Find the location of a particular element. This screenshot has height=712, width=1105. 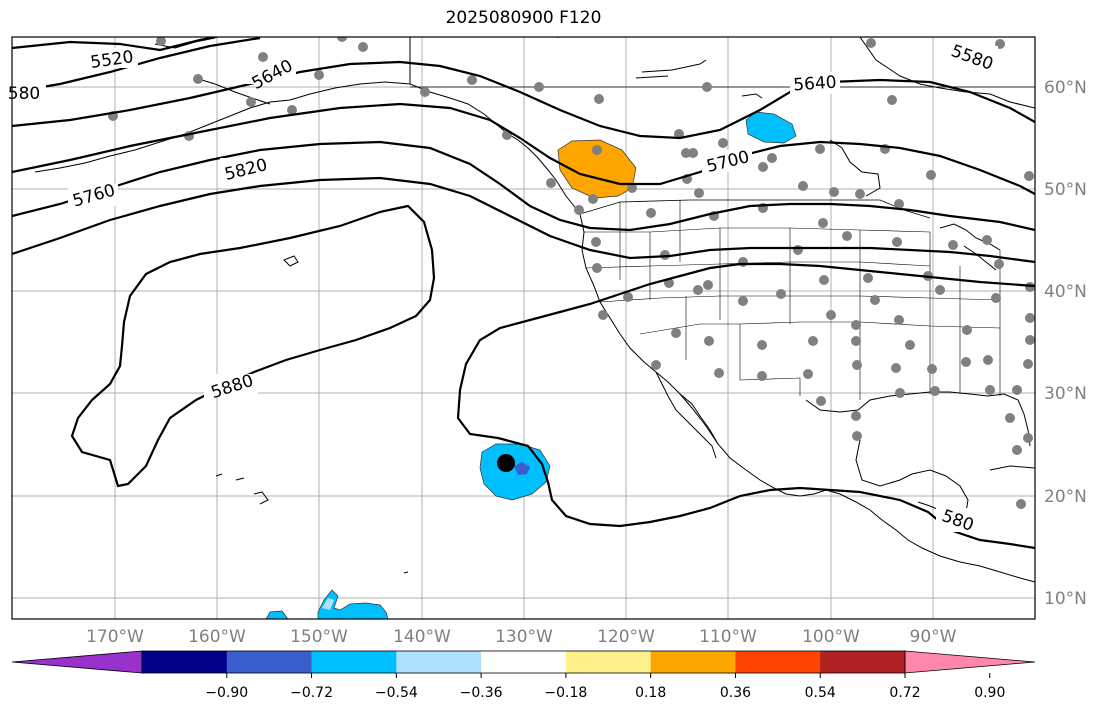

lat-label-10n: 10°N is located at coordinates (1065, 599).